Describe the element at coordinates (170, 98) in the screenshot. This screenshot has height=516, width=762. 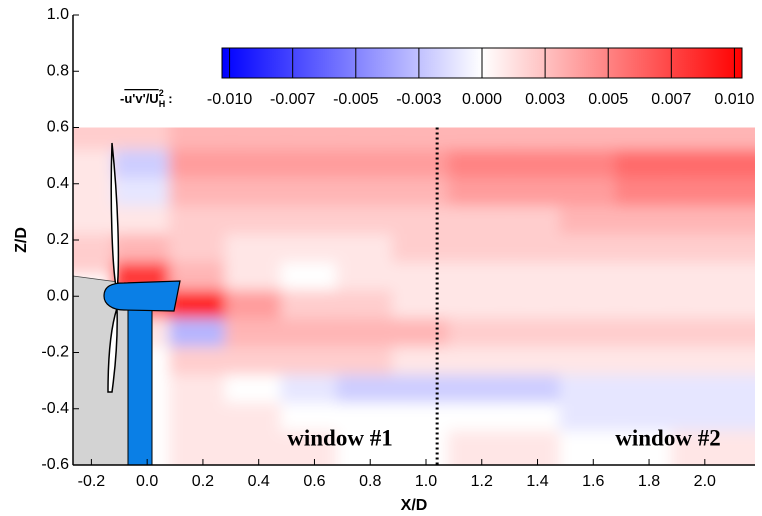
I see `label-part: :` at that location.